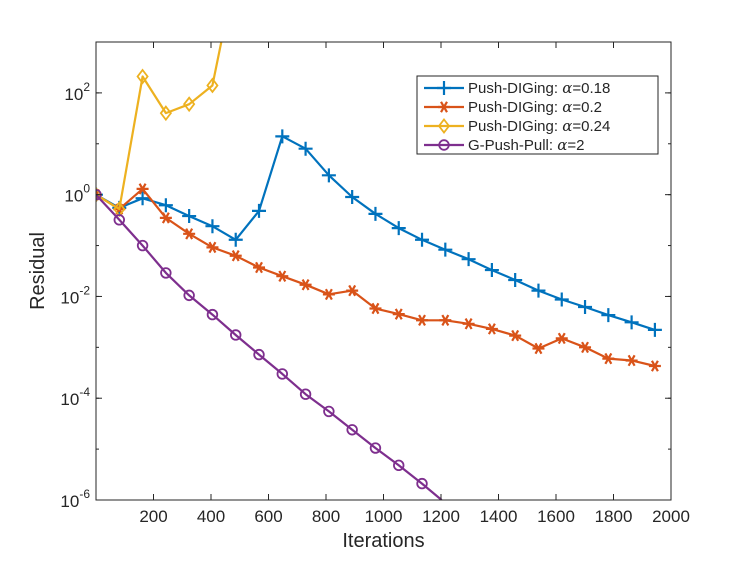 This screenshot has height=561, width=747. I want to click on legend-entry: G-Push-Pull: α=2, so click(504, 145).